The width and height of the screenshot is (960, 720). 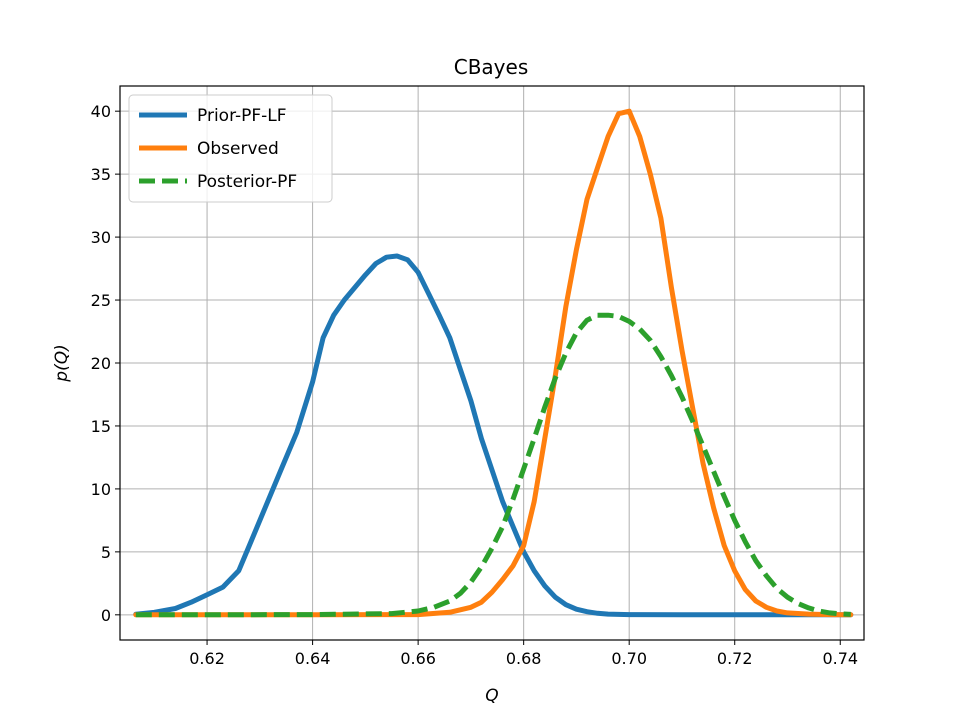 I want to click on legend: Prior-PF-LF Observed Posterior-PF, so click(x=230, y=148).